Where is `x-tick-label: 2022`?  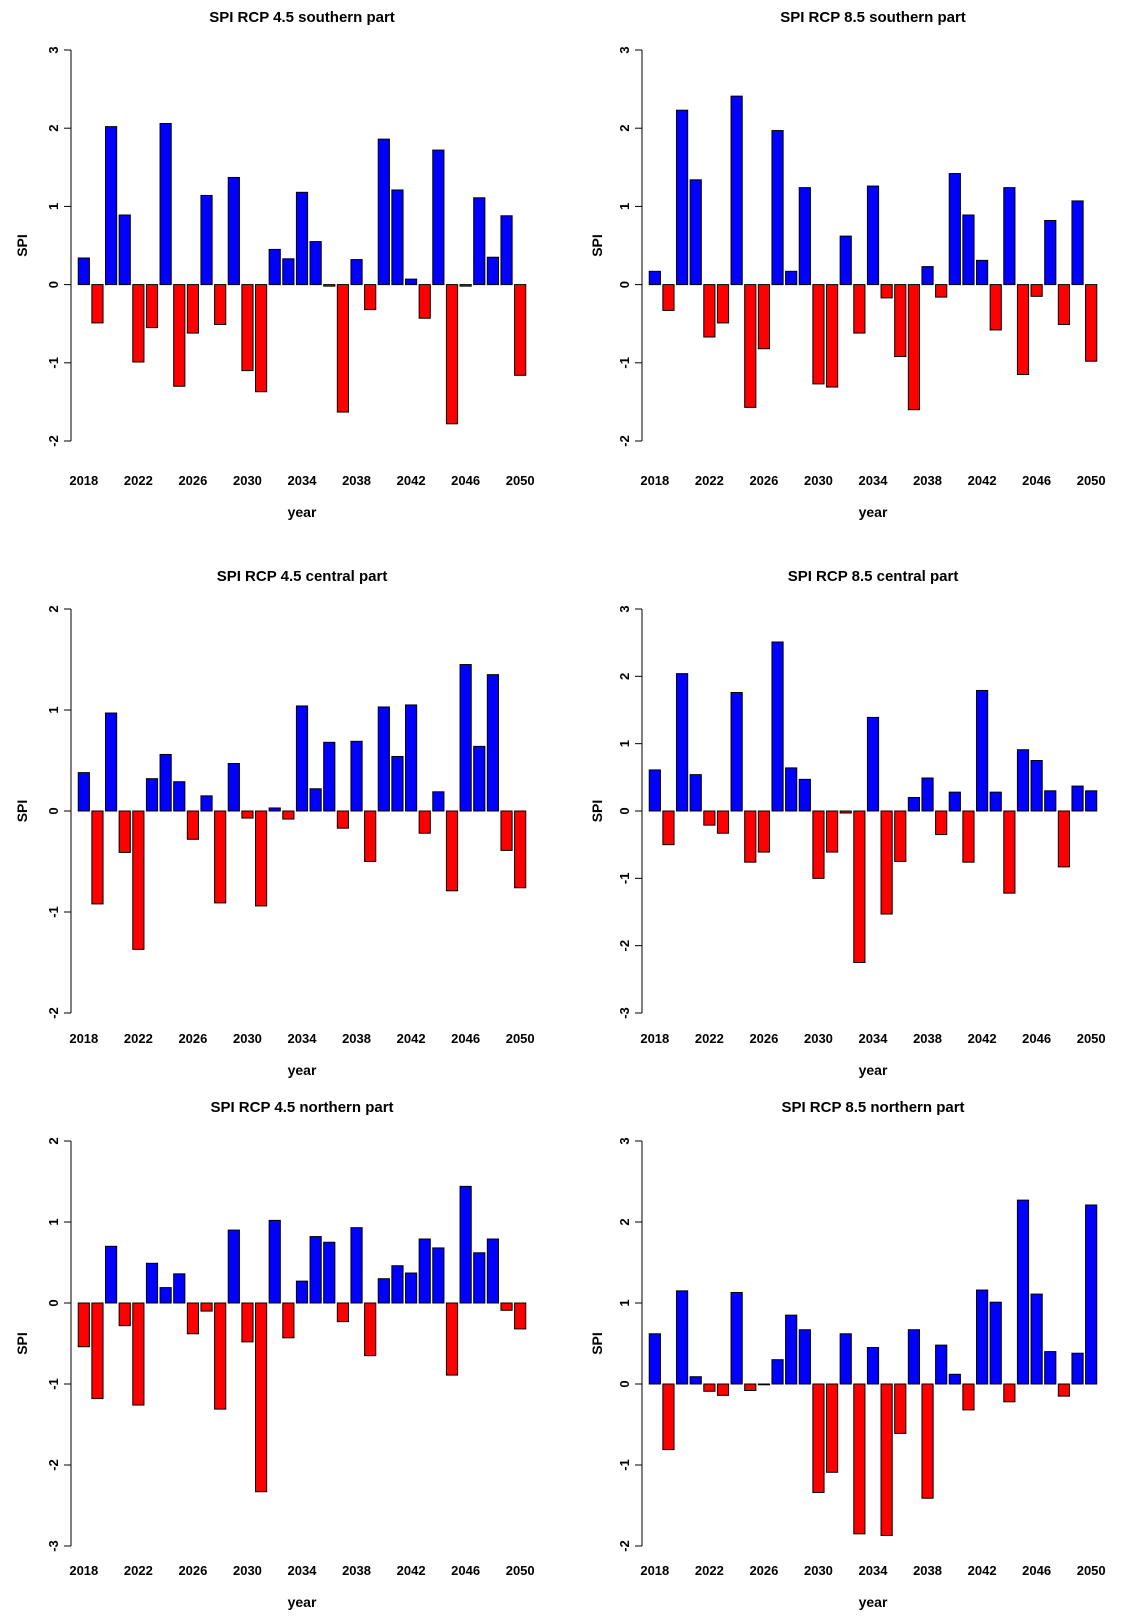 x-tick-label: 2022 is located at coordinates (709, 480).